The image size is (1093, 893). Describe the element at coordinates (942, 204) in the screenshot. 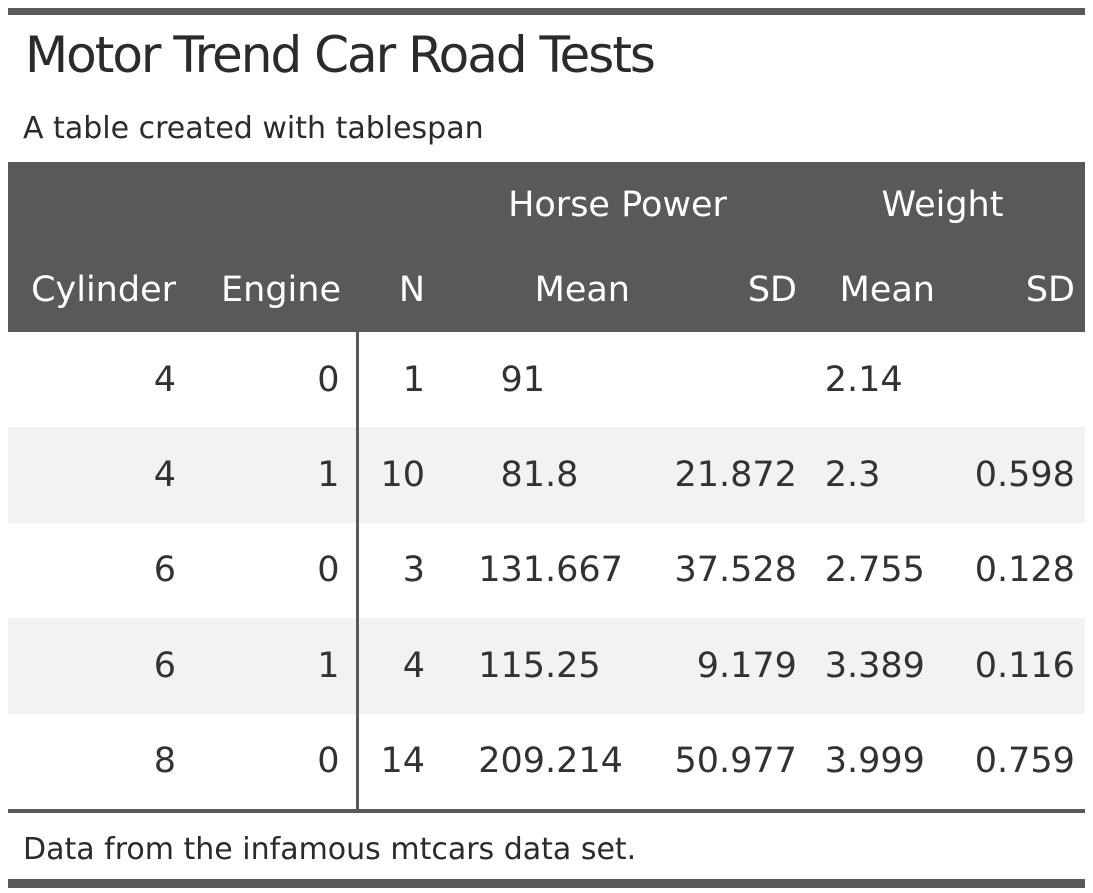

I see `spanner-weight: Weight` at that location.